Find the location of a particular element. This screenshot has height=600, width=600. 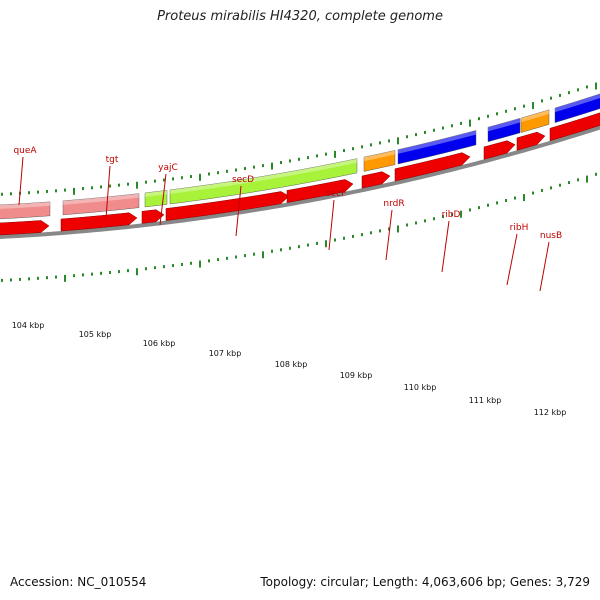

scale-label-111kbp: 111 kbp is located at coordinates (485, 400).